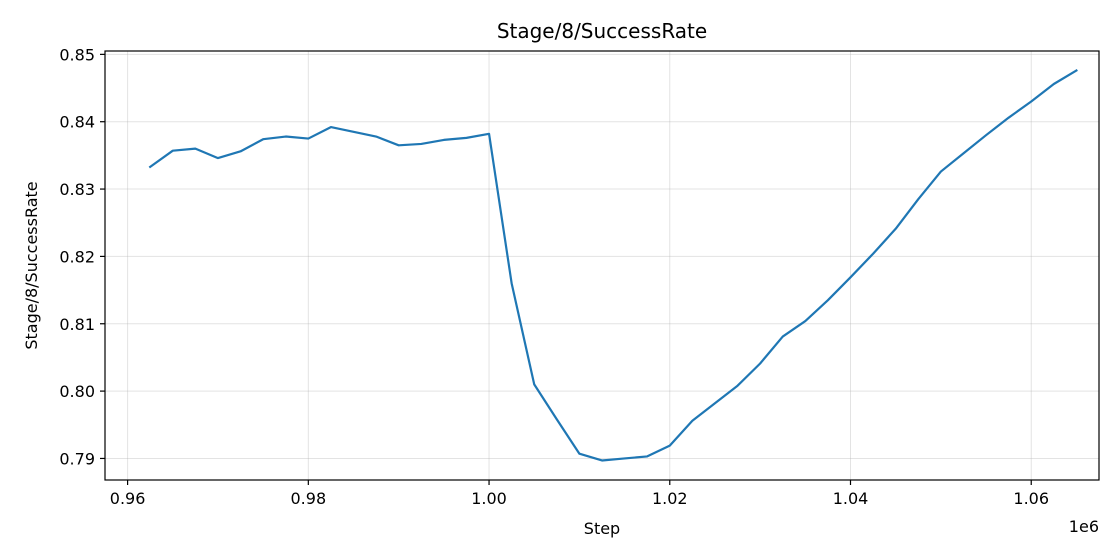 This screenshot has height=560, width=1120. Describe the element at coordinates (1084, 526) in the screenshot. I see `x-axis-offset-label: 1e6` at that location.